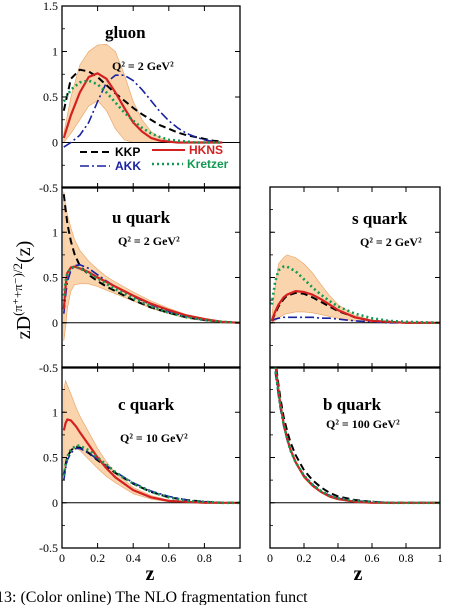  I want to click on panel-title-b-quark: b quark, so click(352, 404).